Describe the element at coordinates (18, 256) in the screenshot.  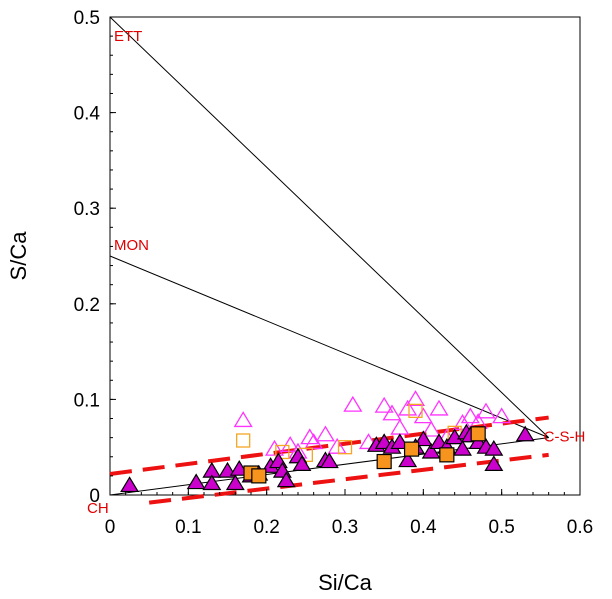
I see `y-axis-title: S/Ca` at that location.